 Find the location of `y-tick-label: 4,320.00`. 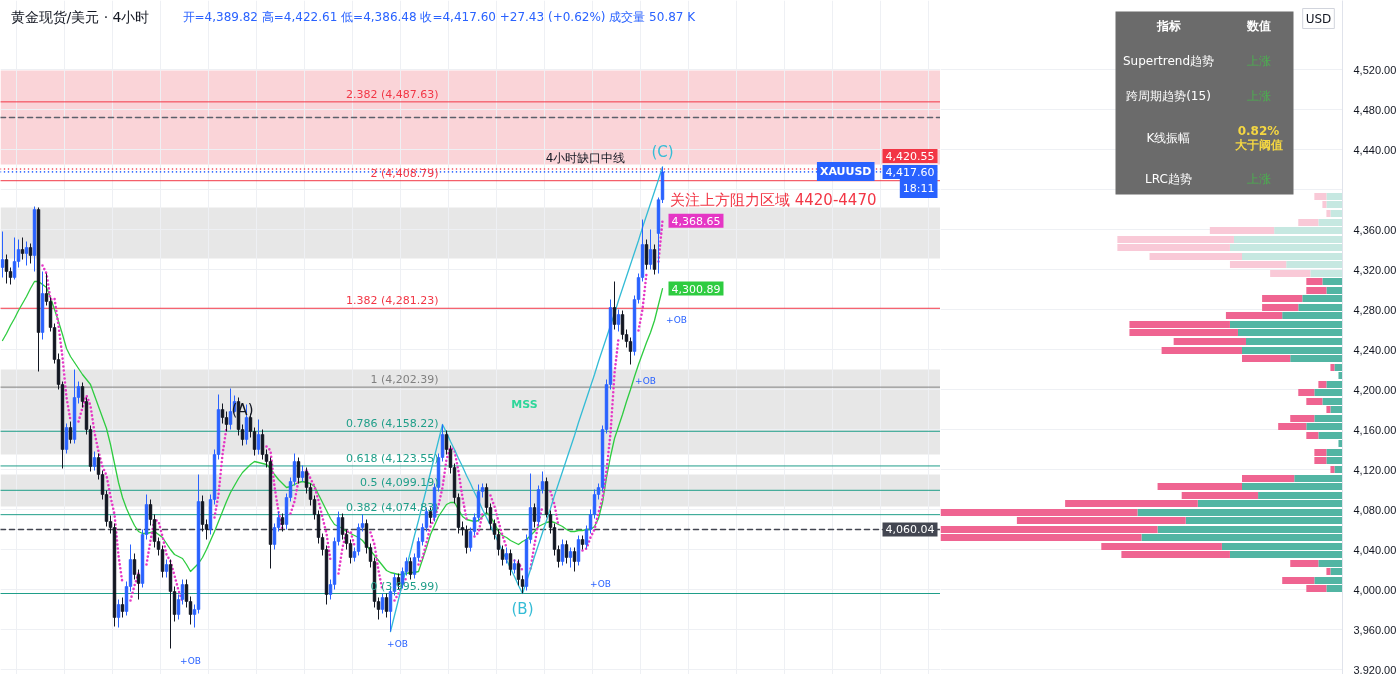

y-tick-label: 4,320.00 is located at coordinates (1375, 269).